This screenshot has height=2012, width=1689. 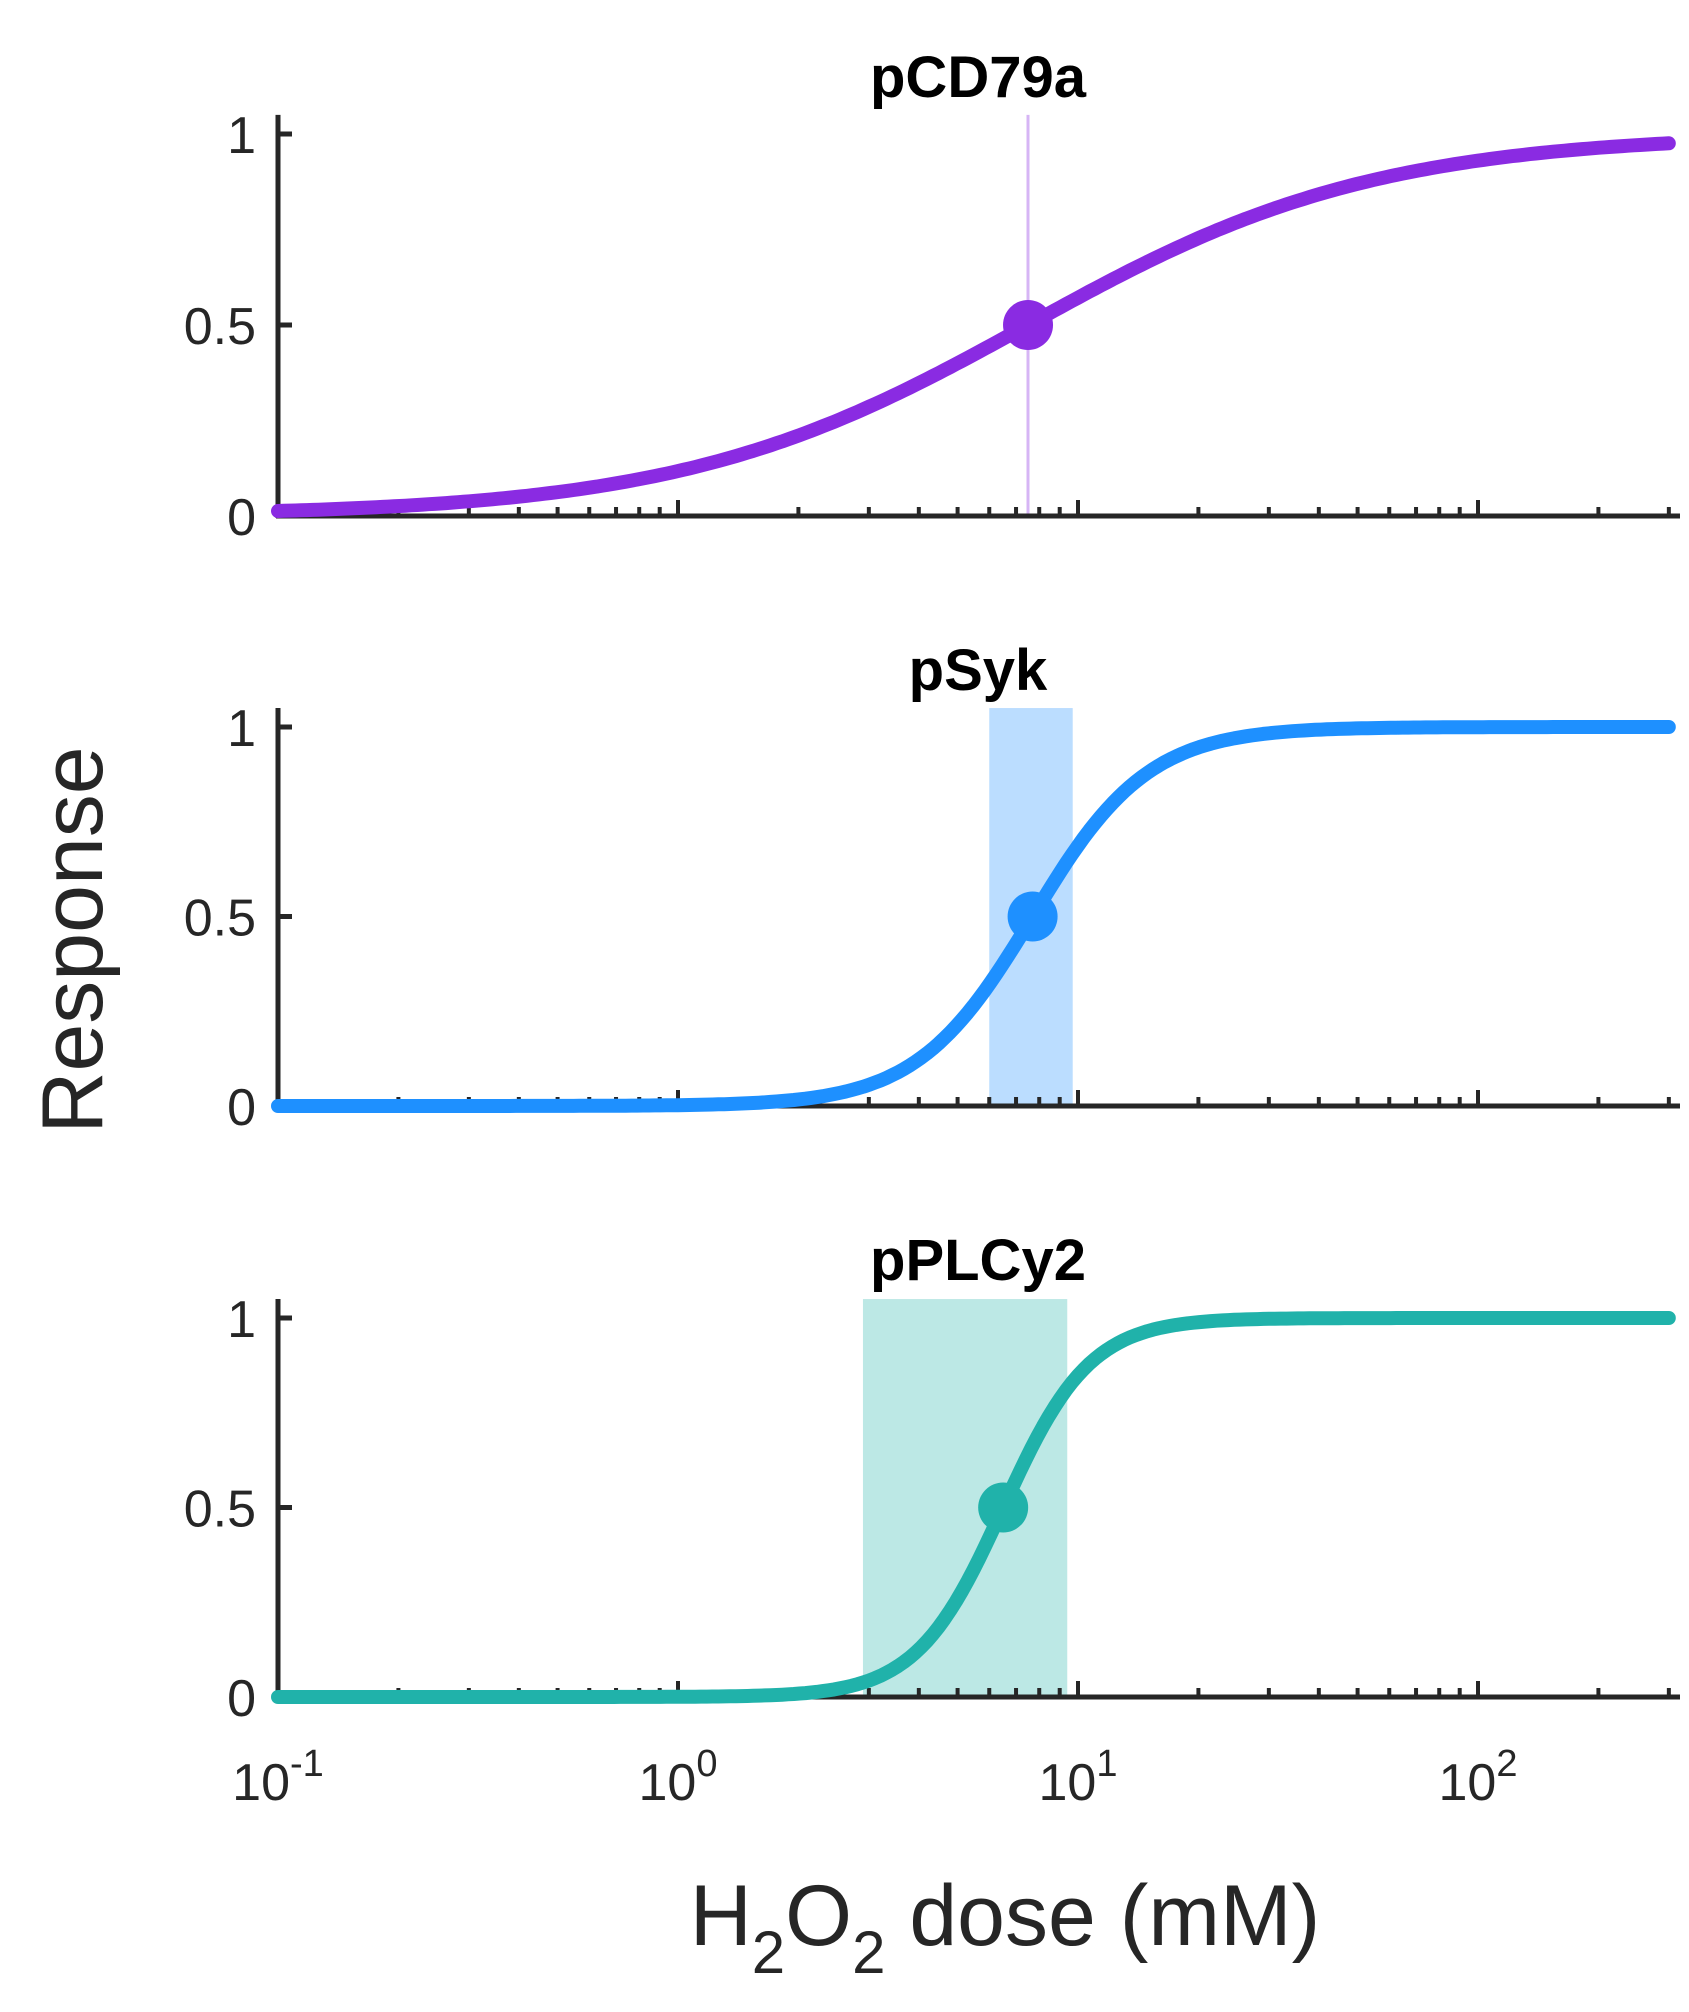 I want to click on panel-title: pSyk, so click(x=978, y=670).